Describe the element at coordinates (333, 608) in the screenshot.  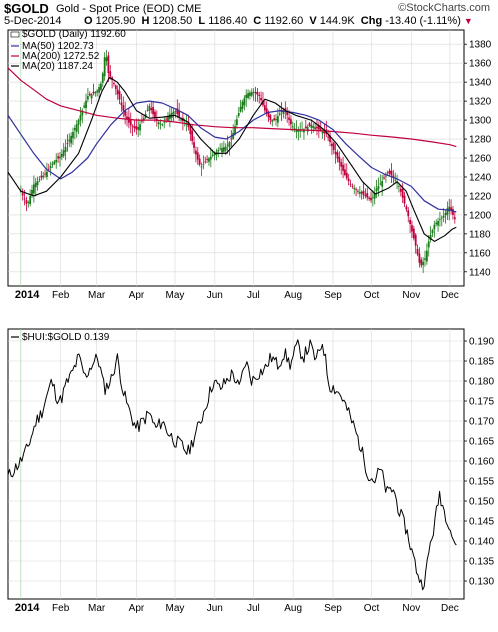
I see `x-tick-label: Sep` at that location.